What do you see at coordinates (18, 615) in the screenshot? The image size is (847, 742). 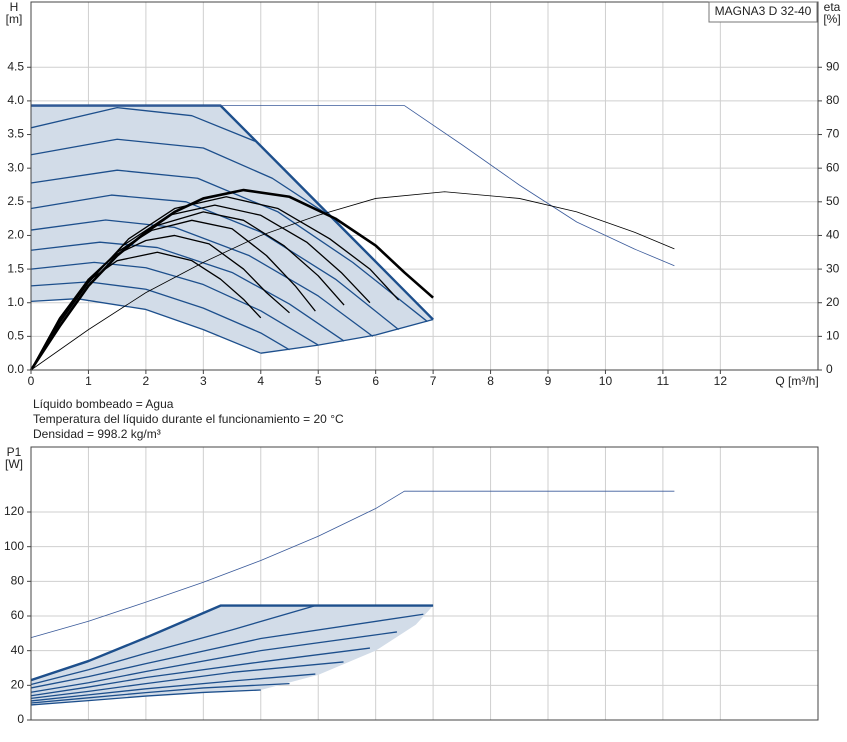 I see `y-tick-label: 60` at bounding box center [18, 615].